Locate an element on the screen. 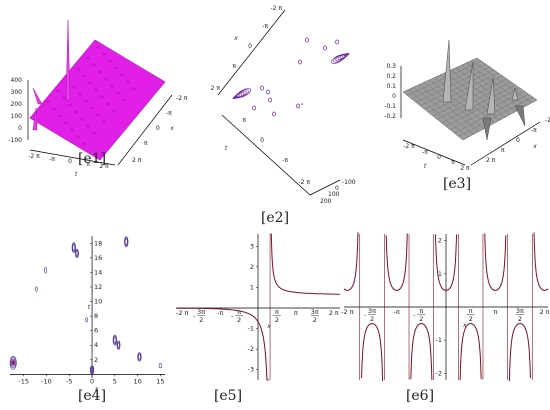  caption-e4: [e4] is located at coordinates (92, 396).